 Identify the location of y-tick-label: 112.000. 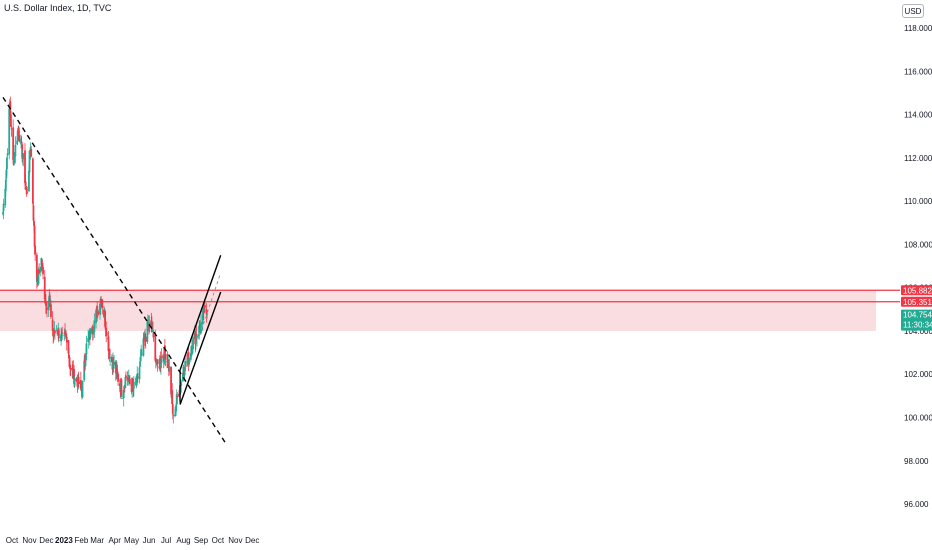
(918, 158).